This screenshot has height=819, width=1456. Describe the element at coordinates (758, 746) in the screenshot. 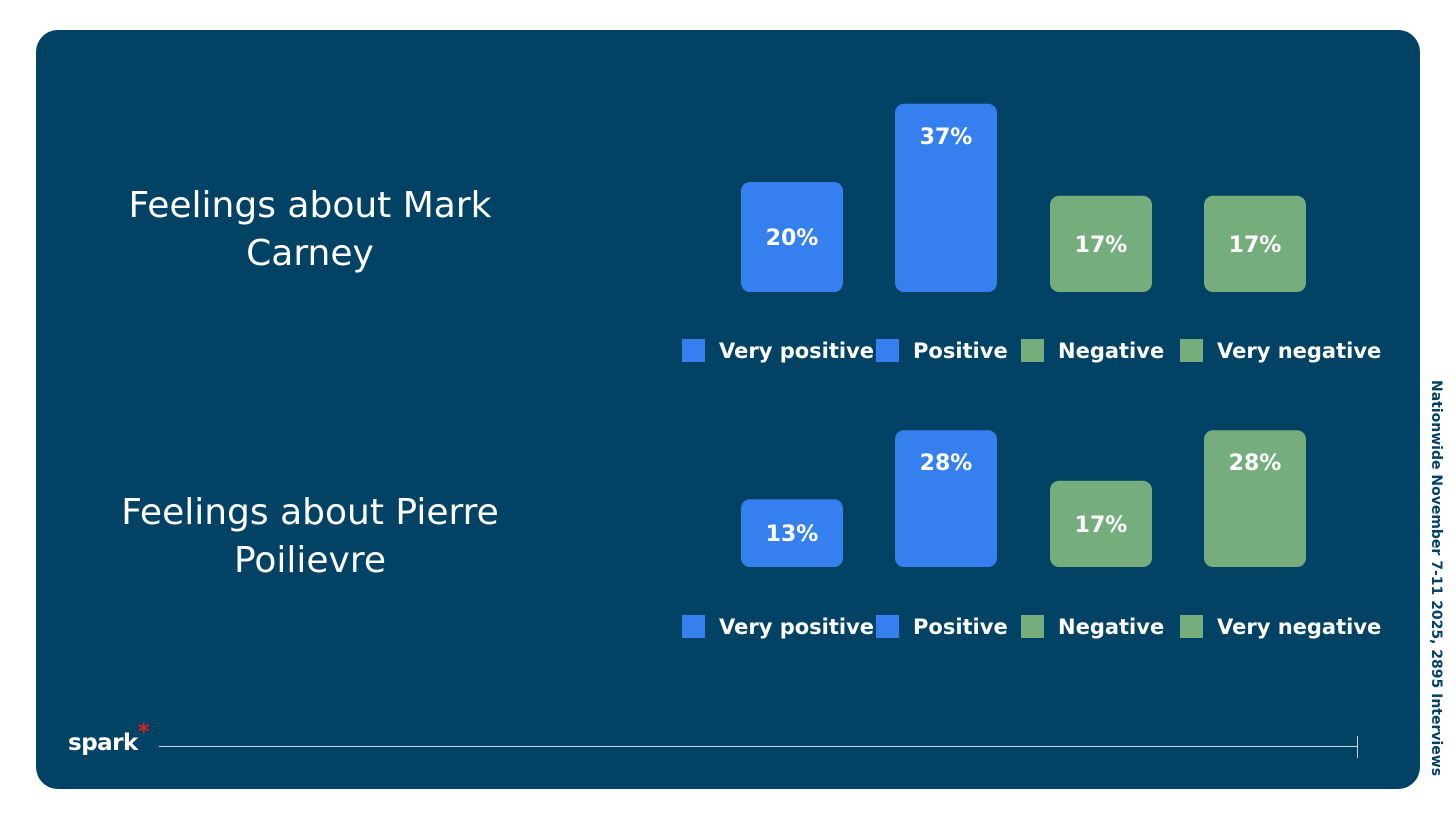

I see `footer-divider` at that location.